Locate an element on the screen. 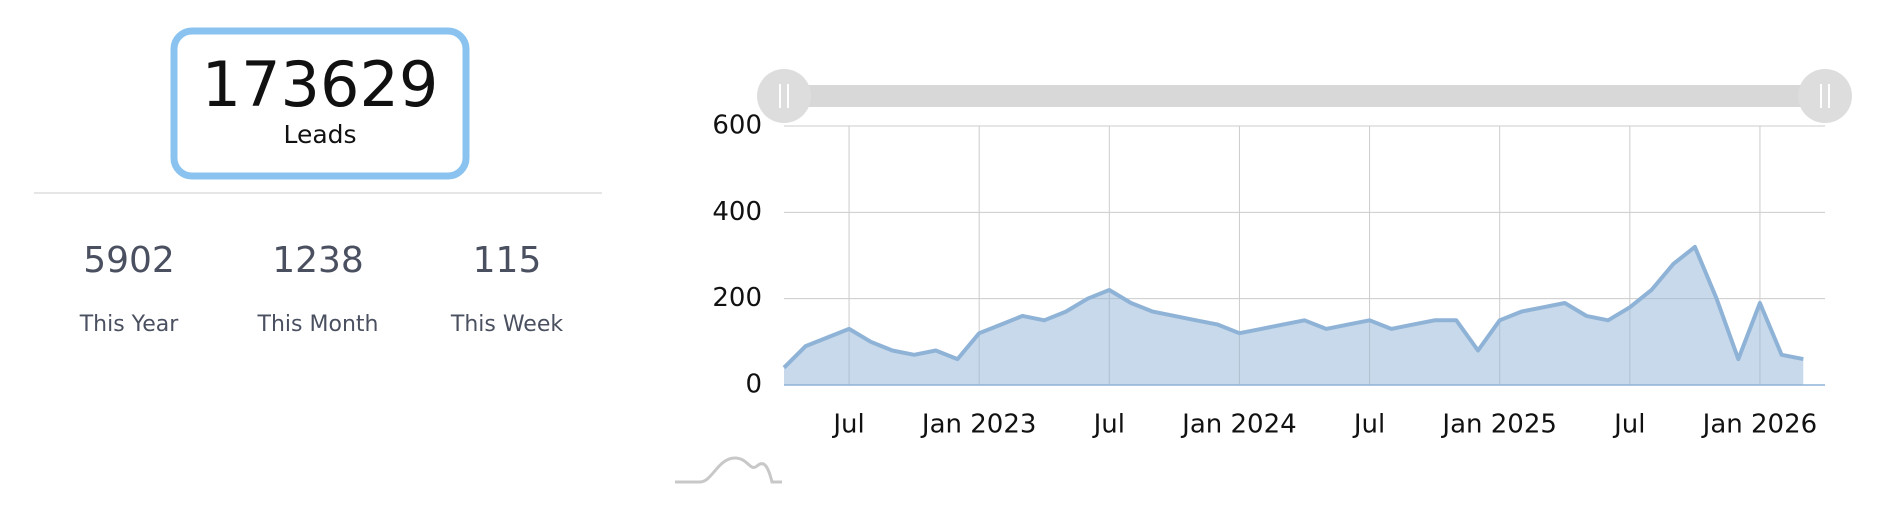 This screenshot has height=528, width=1888. x-tick-label: Jan 2023 is located at coordinates (978, 425).